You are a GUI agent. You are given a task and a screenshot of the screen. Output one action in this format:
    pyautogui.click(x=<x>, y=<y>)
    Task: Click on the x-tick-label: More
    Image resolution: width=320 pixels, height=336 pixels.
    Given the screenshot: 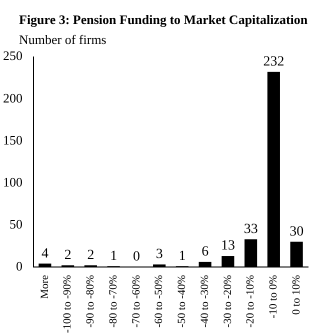 What is the action you would take?
    pyautogui.click(x=44, y=286)
    